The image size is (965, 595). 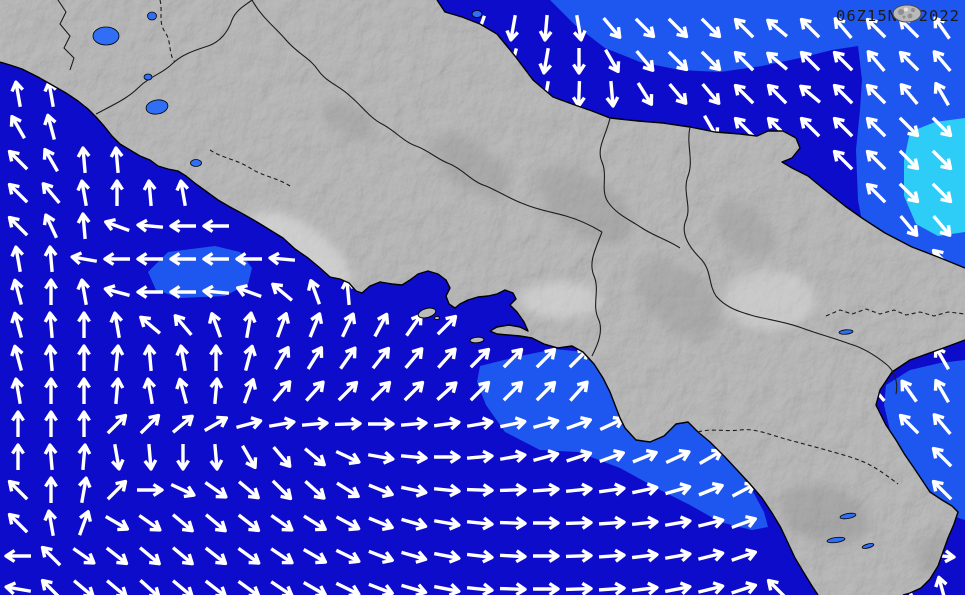 I want to click on sea-moderate-region-salerno, so click(x=622, y=439).